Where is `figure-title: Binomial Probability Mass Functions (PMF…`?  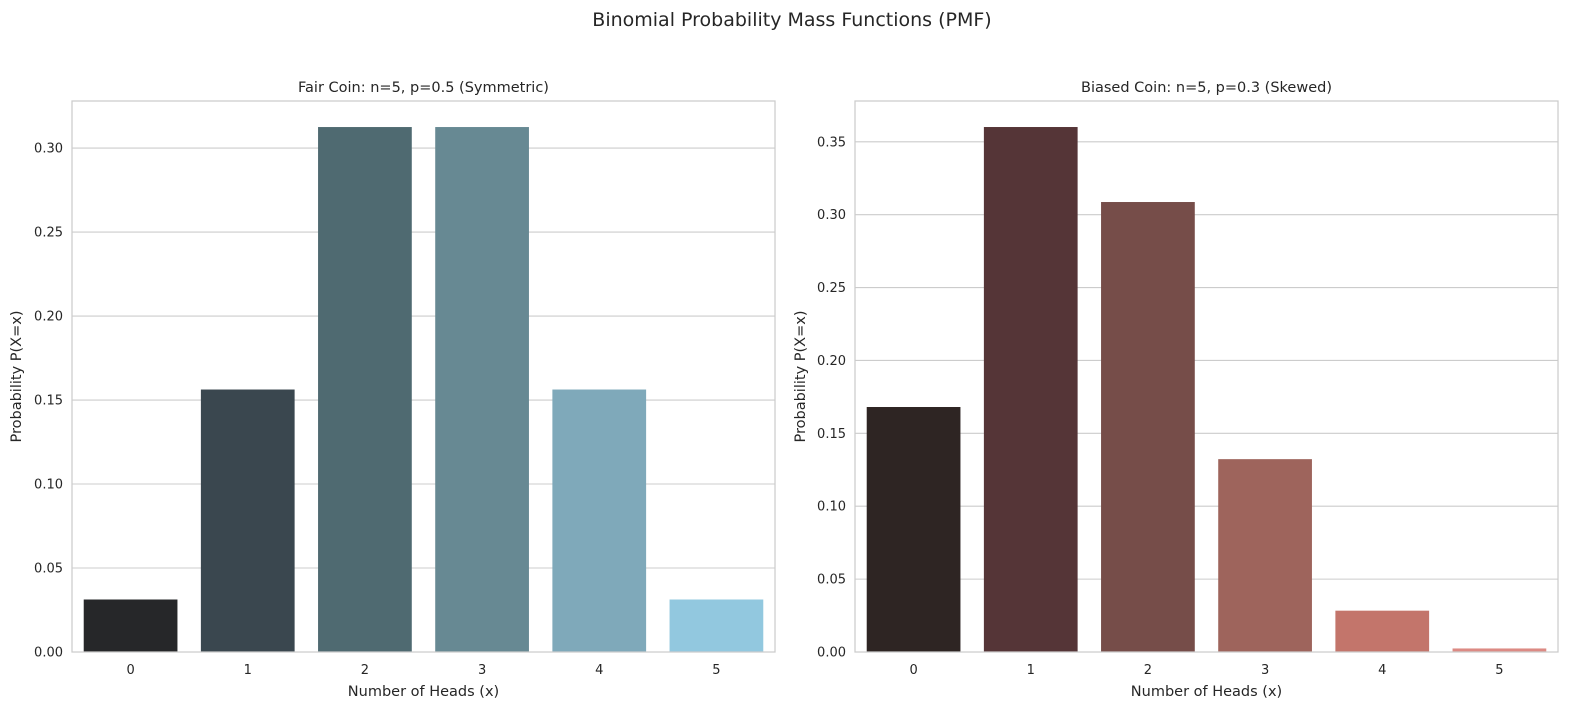
figure-title: Binomial Probability Mass Functions (PMF… is located at coordinates (791, 20).